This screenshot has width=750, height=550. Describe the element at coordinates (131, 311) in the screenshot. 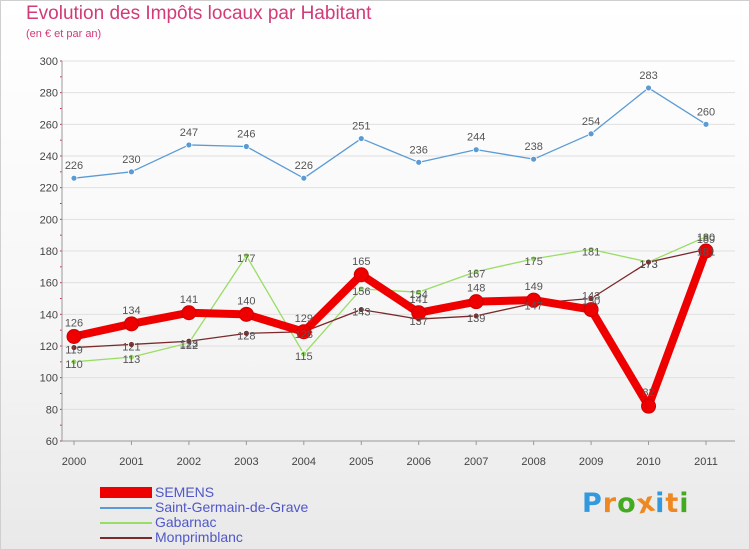

I see `data-label-semens: 134` at that location.